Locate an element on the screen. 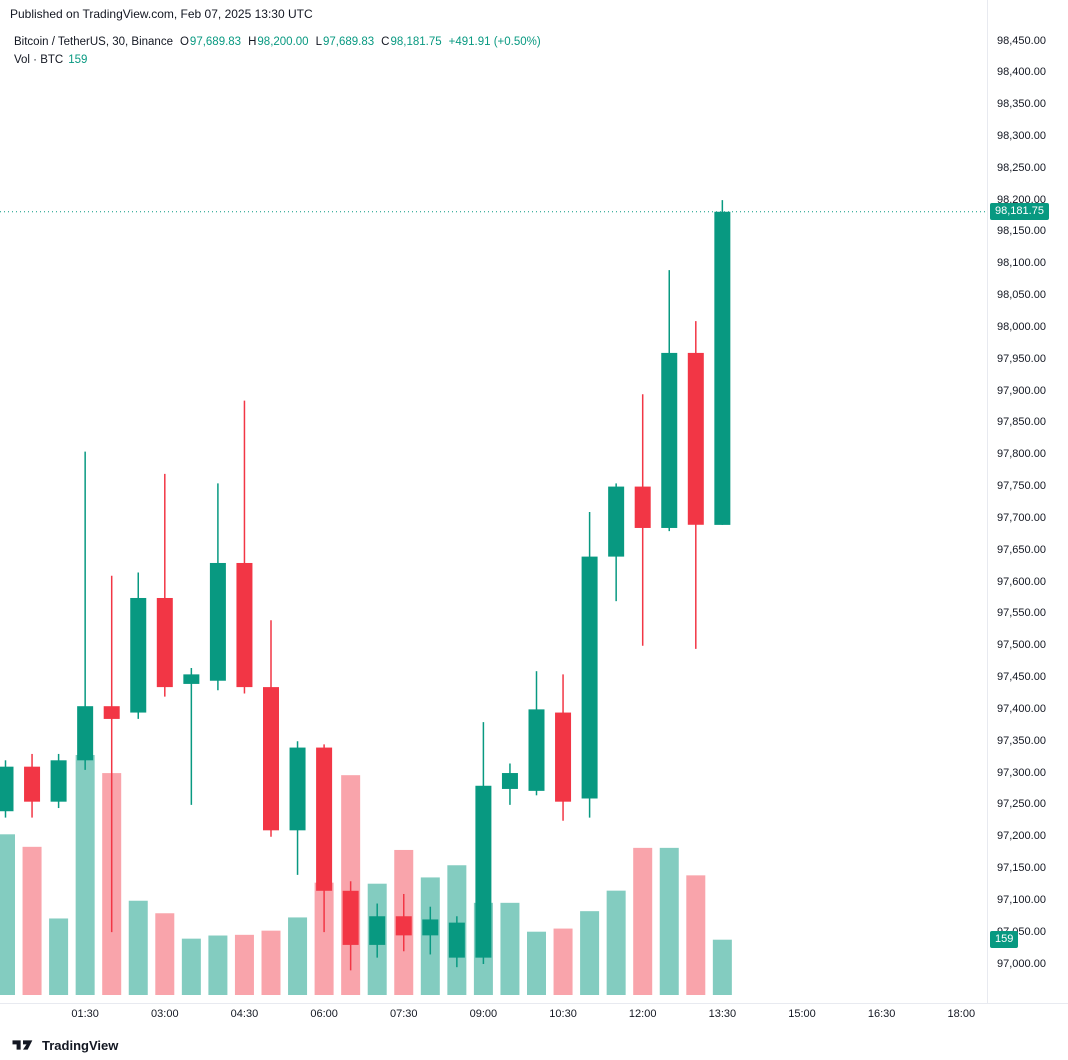  time-axis-separator is located at coordinates (534, 1003).